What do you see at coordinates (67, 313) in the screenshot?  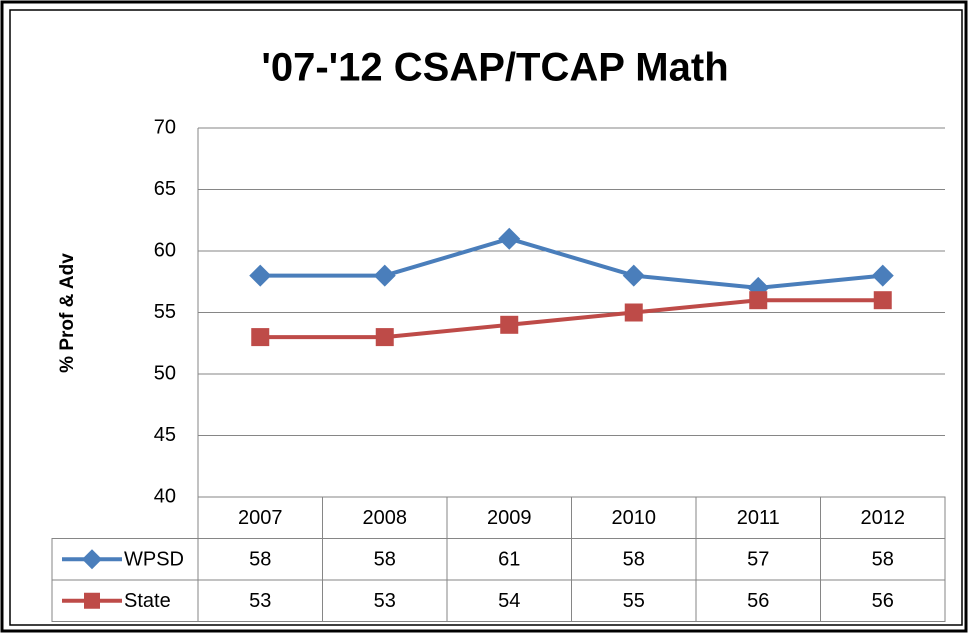 I see `y-axis-label: % Prof & Adv` at bounding box center [67, 313].